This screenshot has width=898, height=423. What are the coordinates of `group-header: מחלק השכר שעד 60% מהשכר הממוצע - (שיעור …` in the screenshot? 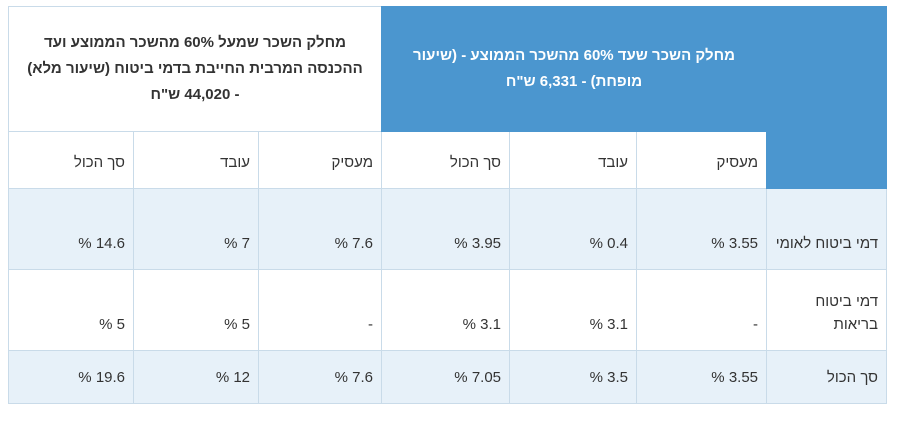 It's located at (574, 69).